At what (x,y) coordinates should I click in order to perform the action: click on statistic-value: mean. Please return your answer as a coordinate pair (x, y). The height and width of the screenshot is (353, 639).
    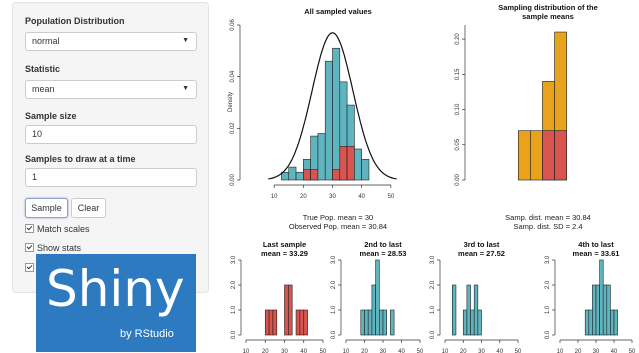
    Looking at the image, I should click on (43, 89).